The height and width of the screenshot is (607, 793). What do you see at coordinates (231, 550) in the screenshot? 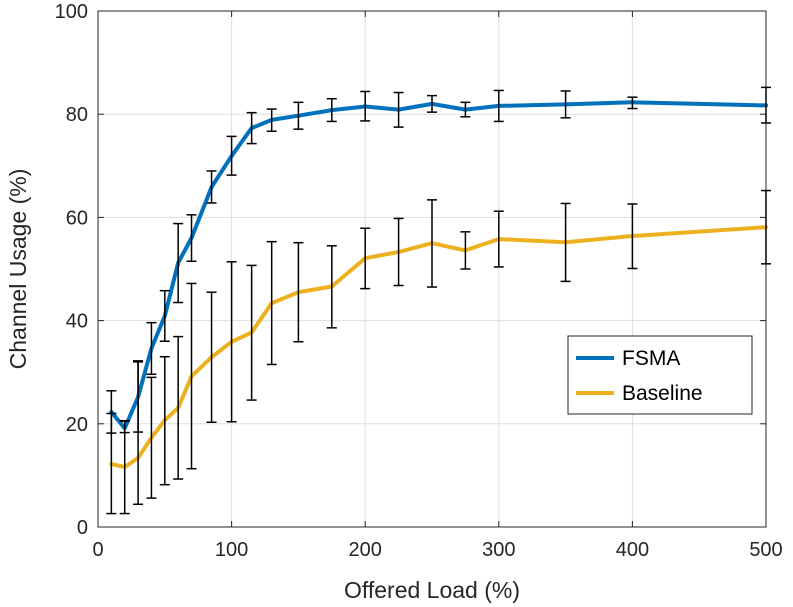
I see `x-tick-label: 100` at bounding box center [231, 550].